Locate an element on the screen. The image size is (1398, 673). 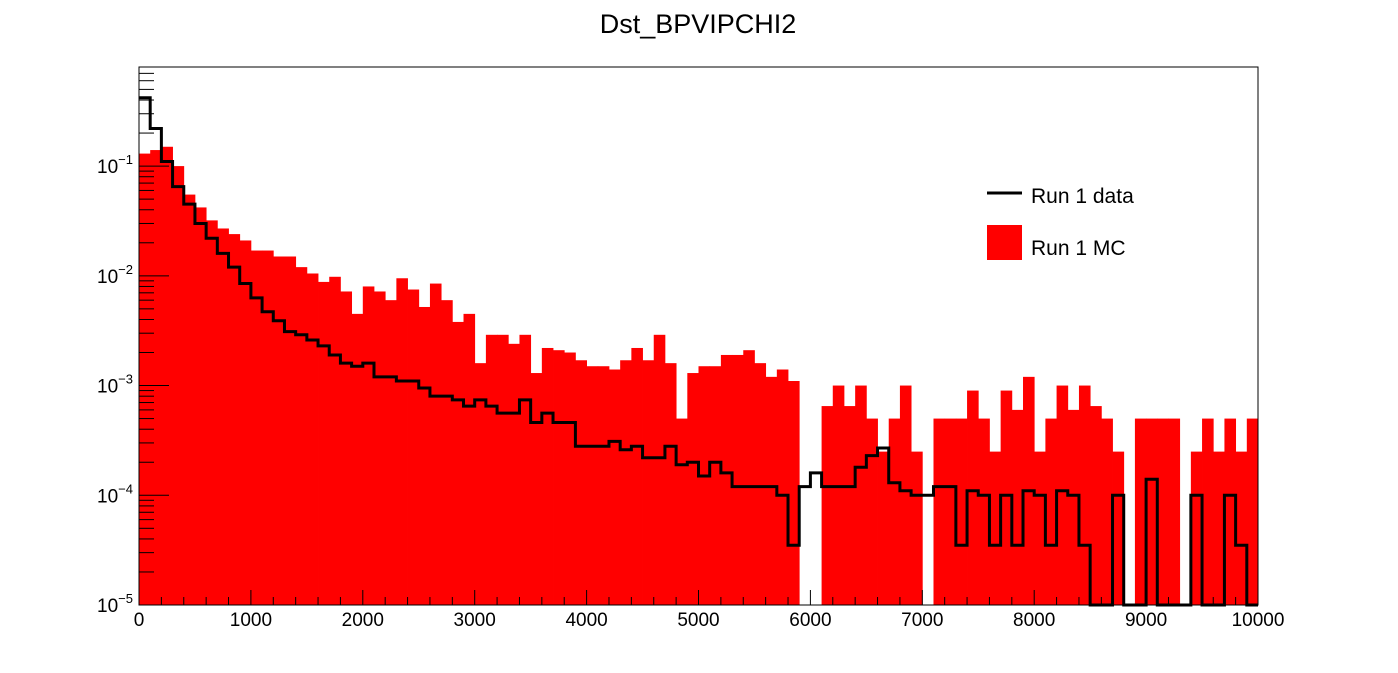
x-tick-label: 10000 is located at coordinates (1258, 620).